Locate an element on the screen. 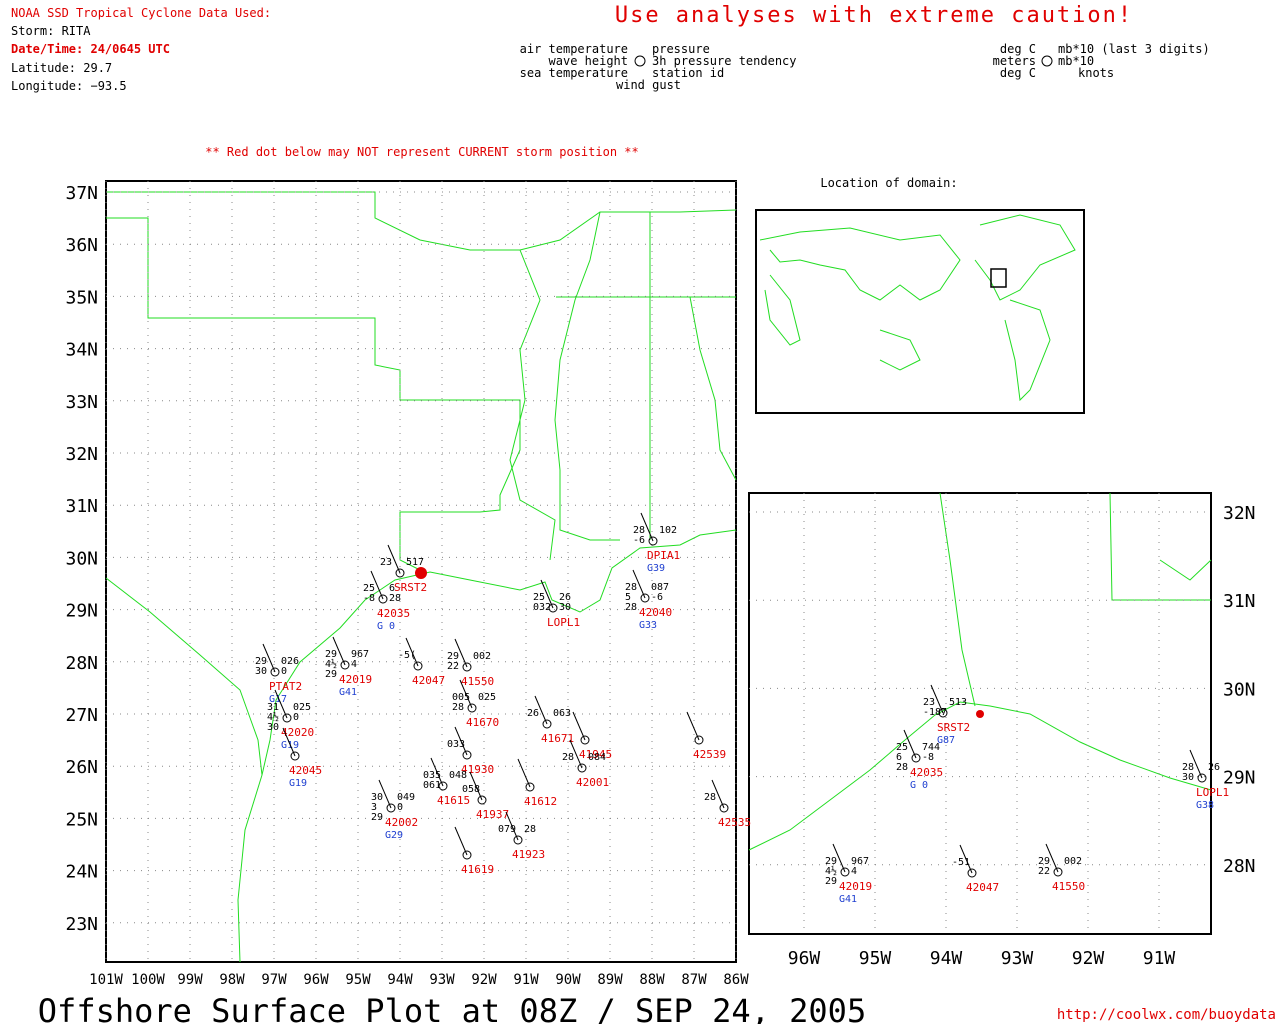 The width and height of the screenshot is (1280, 1024). station-id: 41930 is located at coordinates (477, 769).